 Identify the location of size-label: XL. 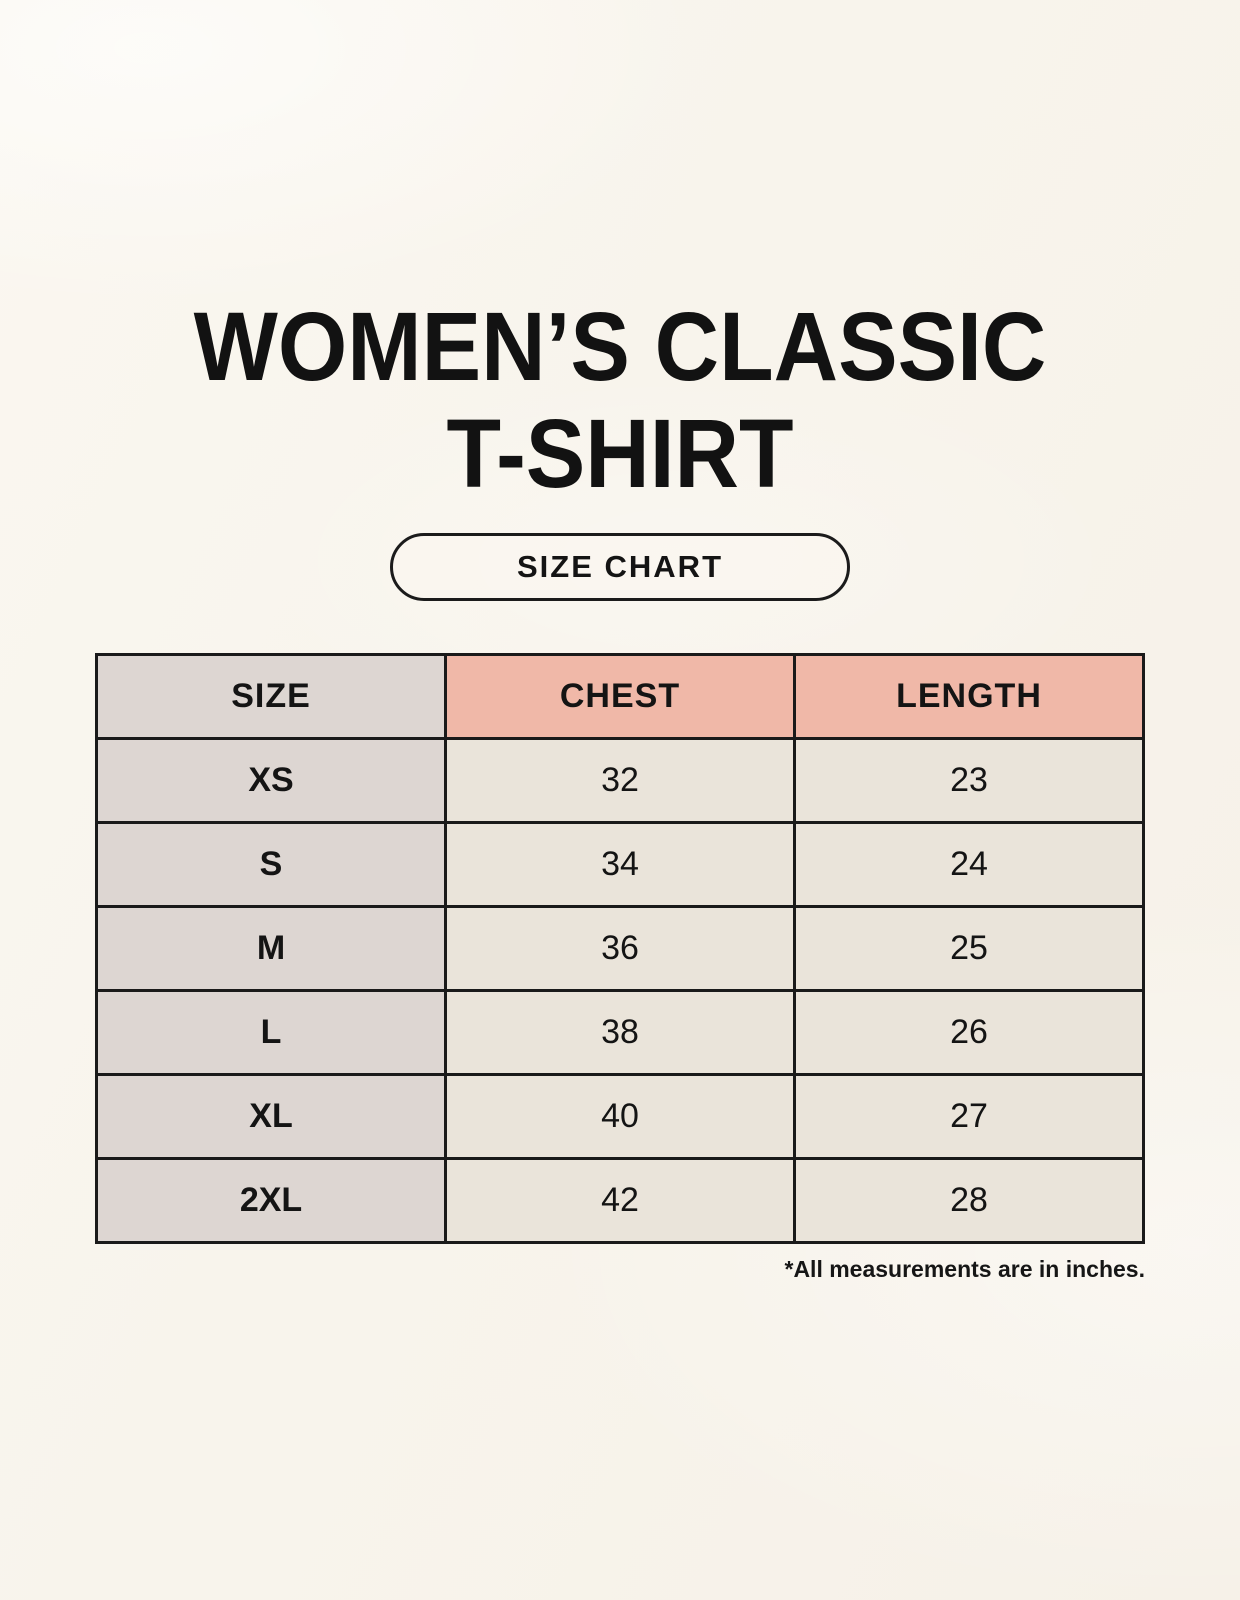
(271, 1117).